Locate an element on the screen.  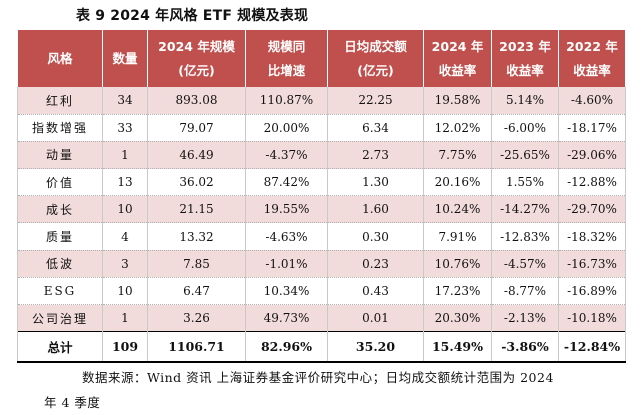
table-cell: -4.60% is located at coordinates (592, 101).